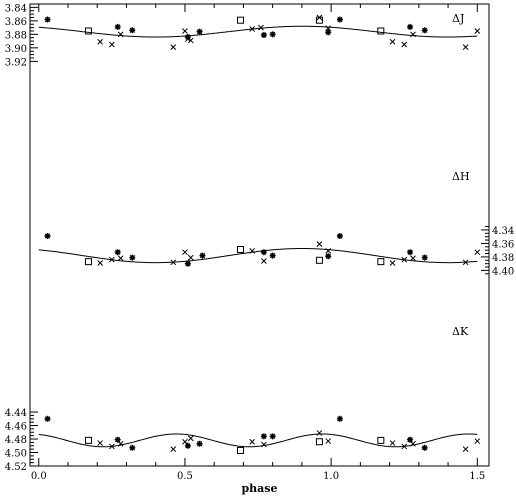 The image size is (516, 500). I want to click on y-tick-label-right: 4.34, so click(503, 231).